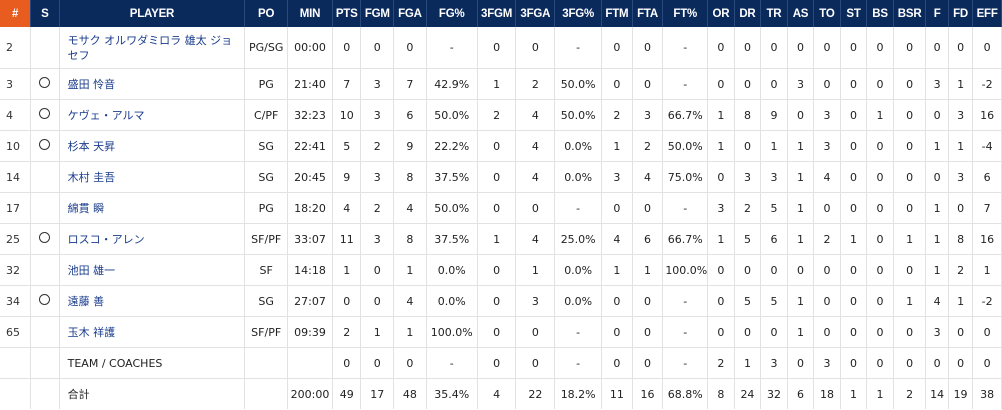 The height and width of the screenshot is (410, 1002). I want to click on col-header-bs: BS, so click(880, 13).